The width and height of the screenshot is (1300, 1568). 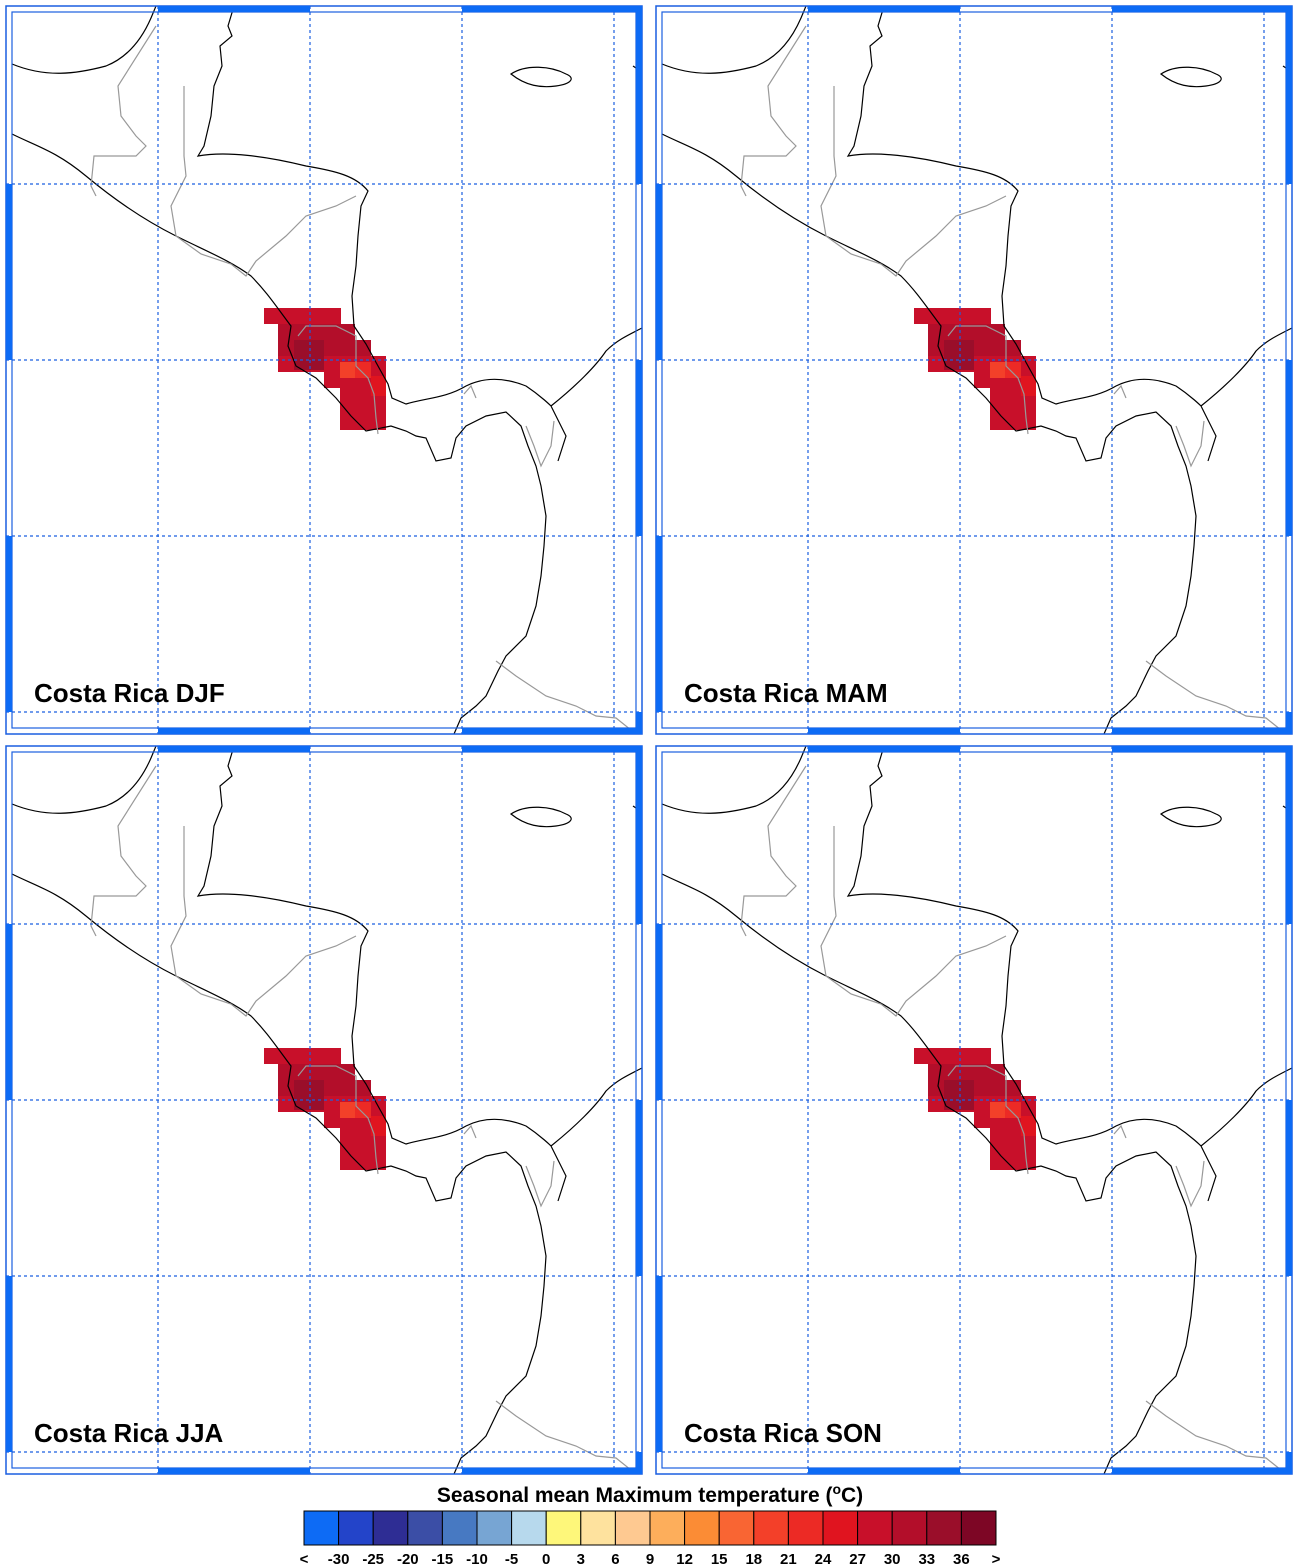 I want to click on colorbar-label: -30, so click(x=339, y=1559).